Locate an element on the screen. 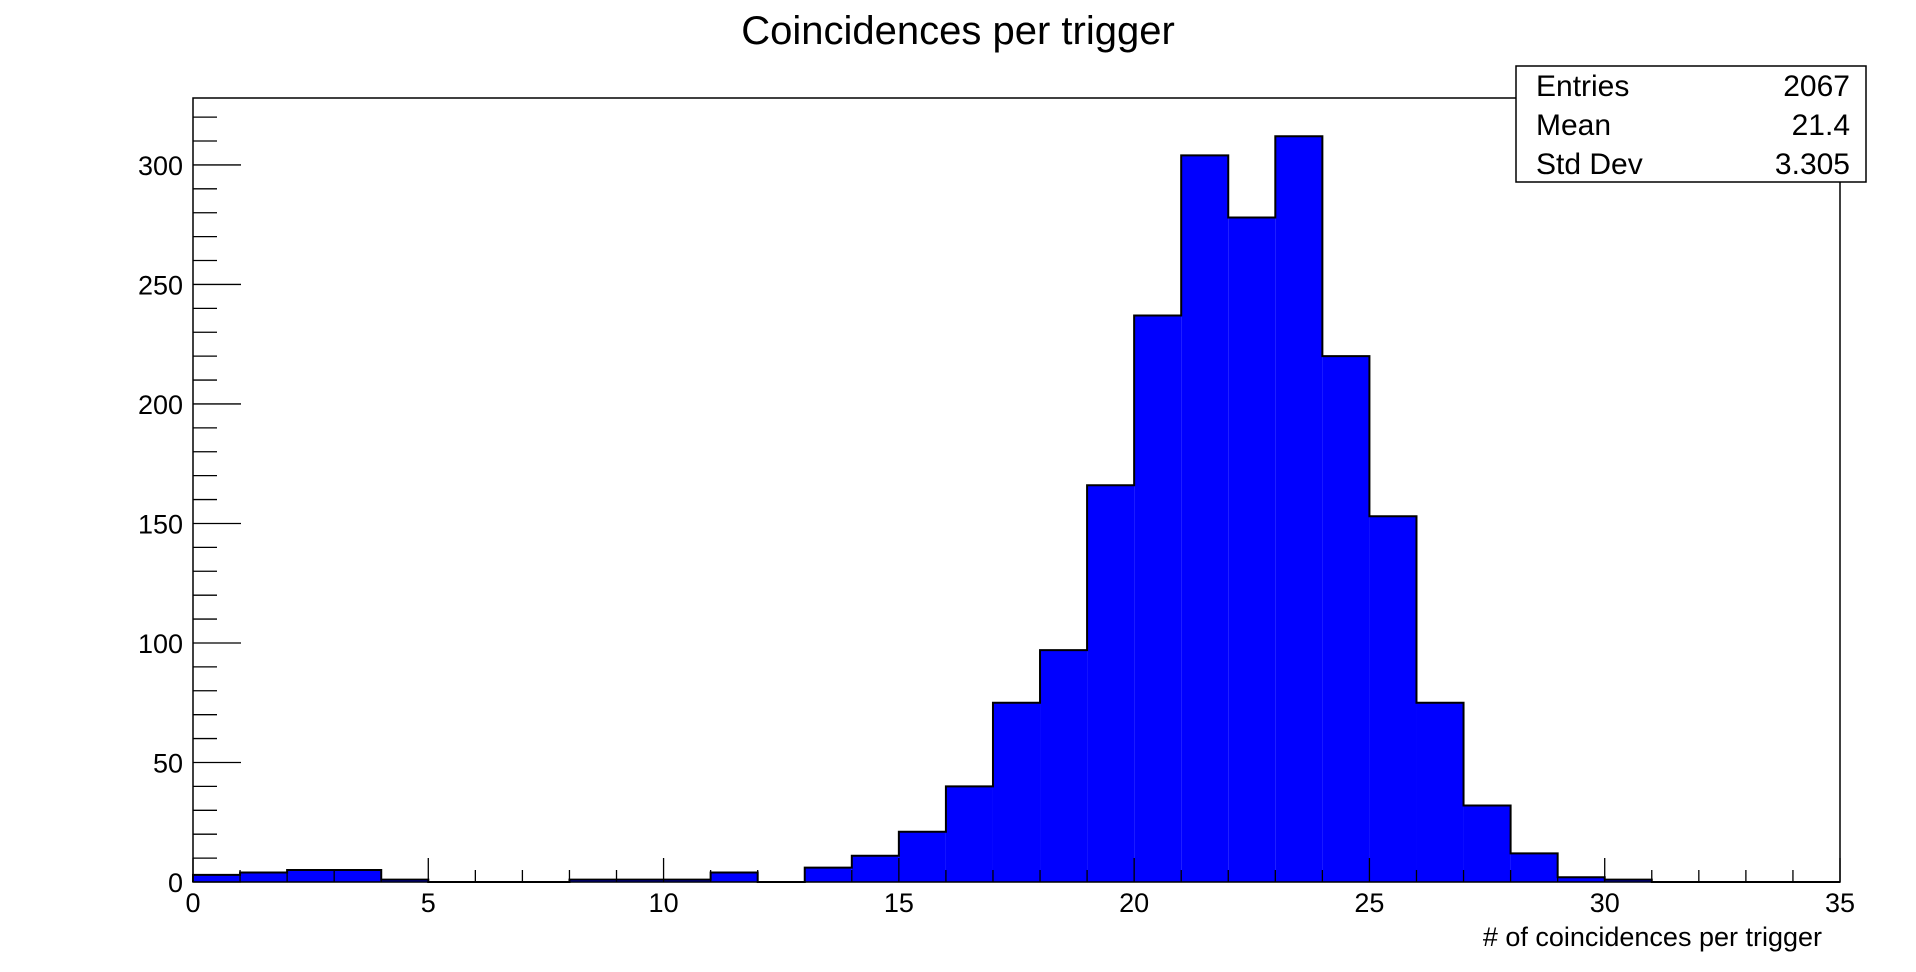  x-tick-label: 15 is located at coordinates (899, 903).